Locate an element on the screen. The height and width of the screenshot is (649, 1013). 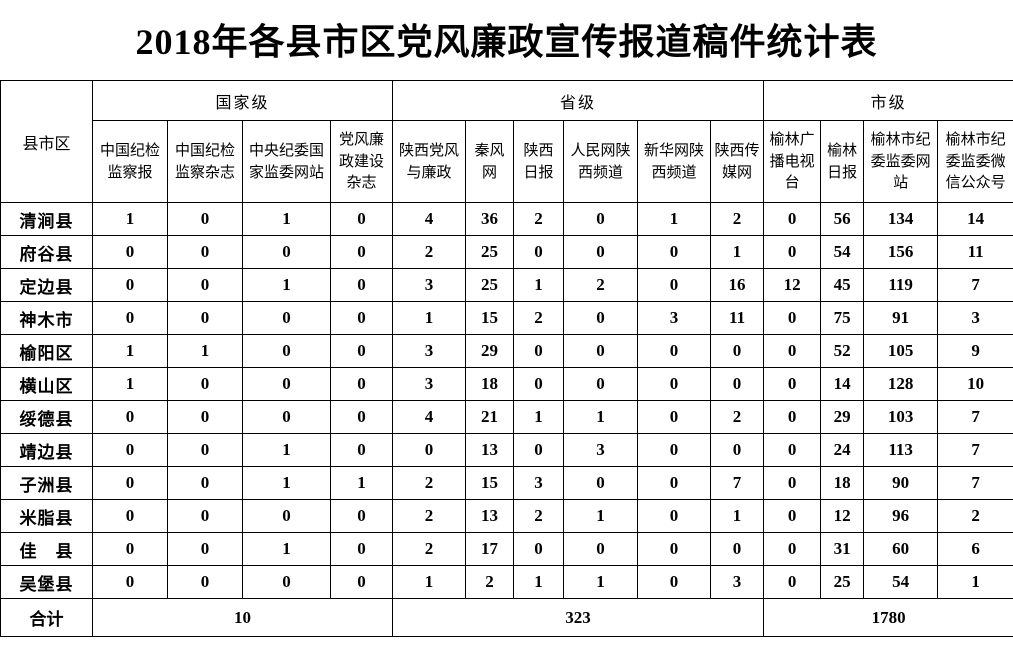
value-cell: 128 is located at coordinates (901, 384).